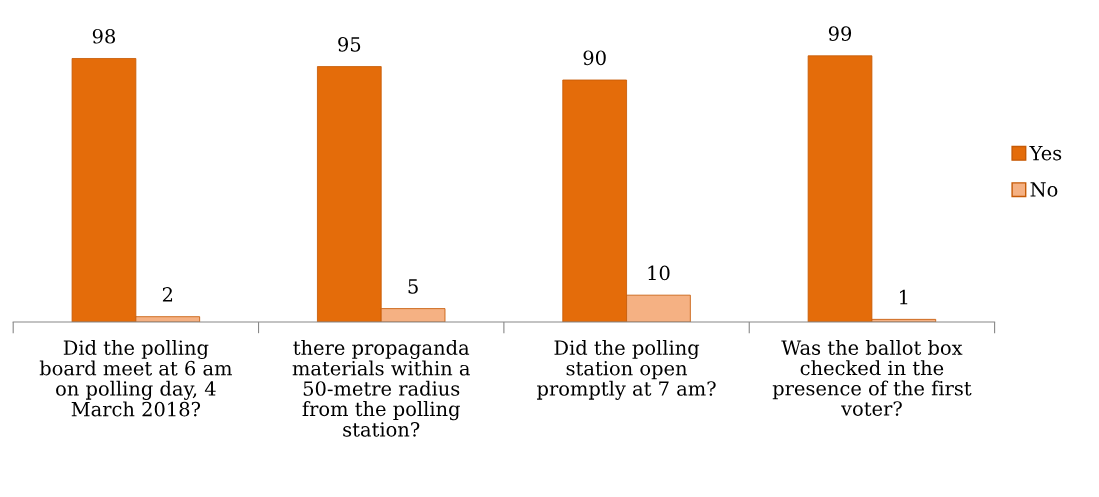 Image resolution: width=1099 pixels, height=497 pixels. What do you see at coordinates (904, 297) in the screenshot?
I see `data-label: 1` at bounding box center [904, 297].